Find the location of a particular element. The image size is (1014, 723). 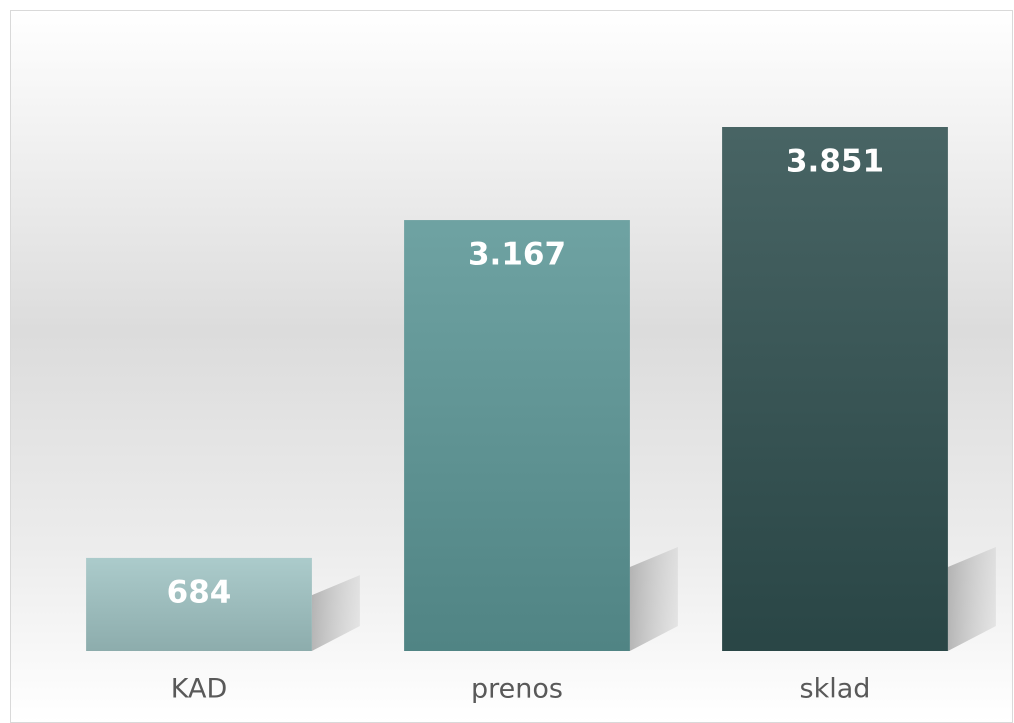

data-label: 684 is located at coordinates (199, 592).